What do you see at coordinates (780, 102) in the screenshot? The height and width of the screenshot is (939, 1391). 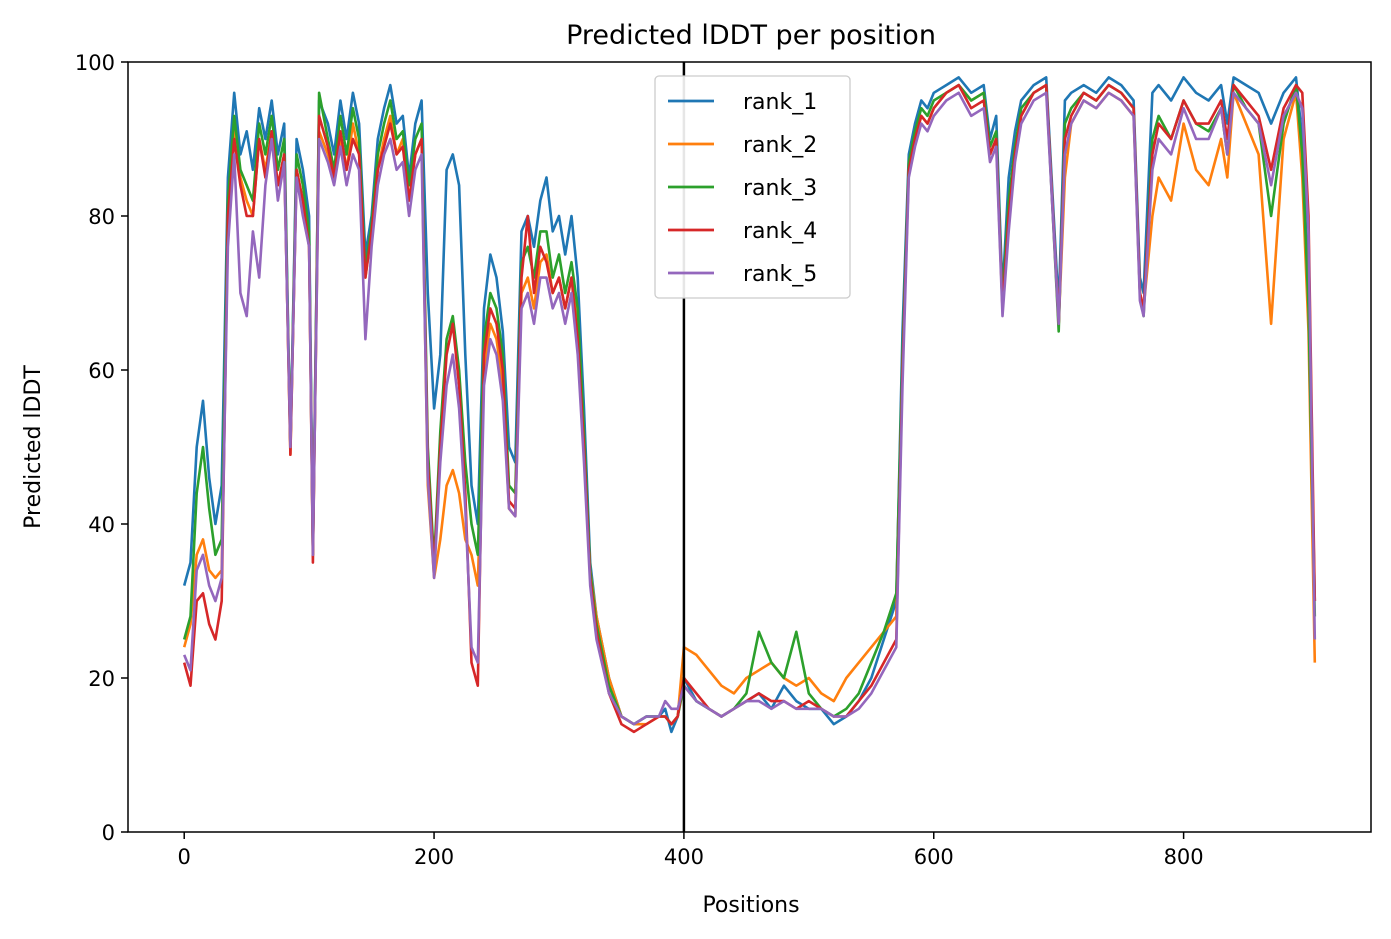 I see `legend-label: rank_1` at bounding box center [780, 102].